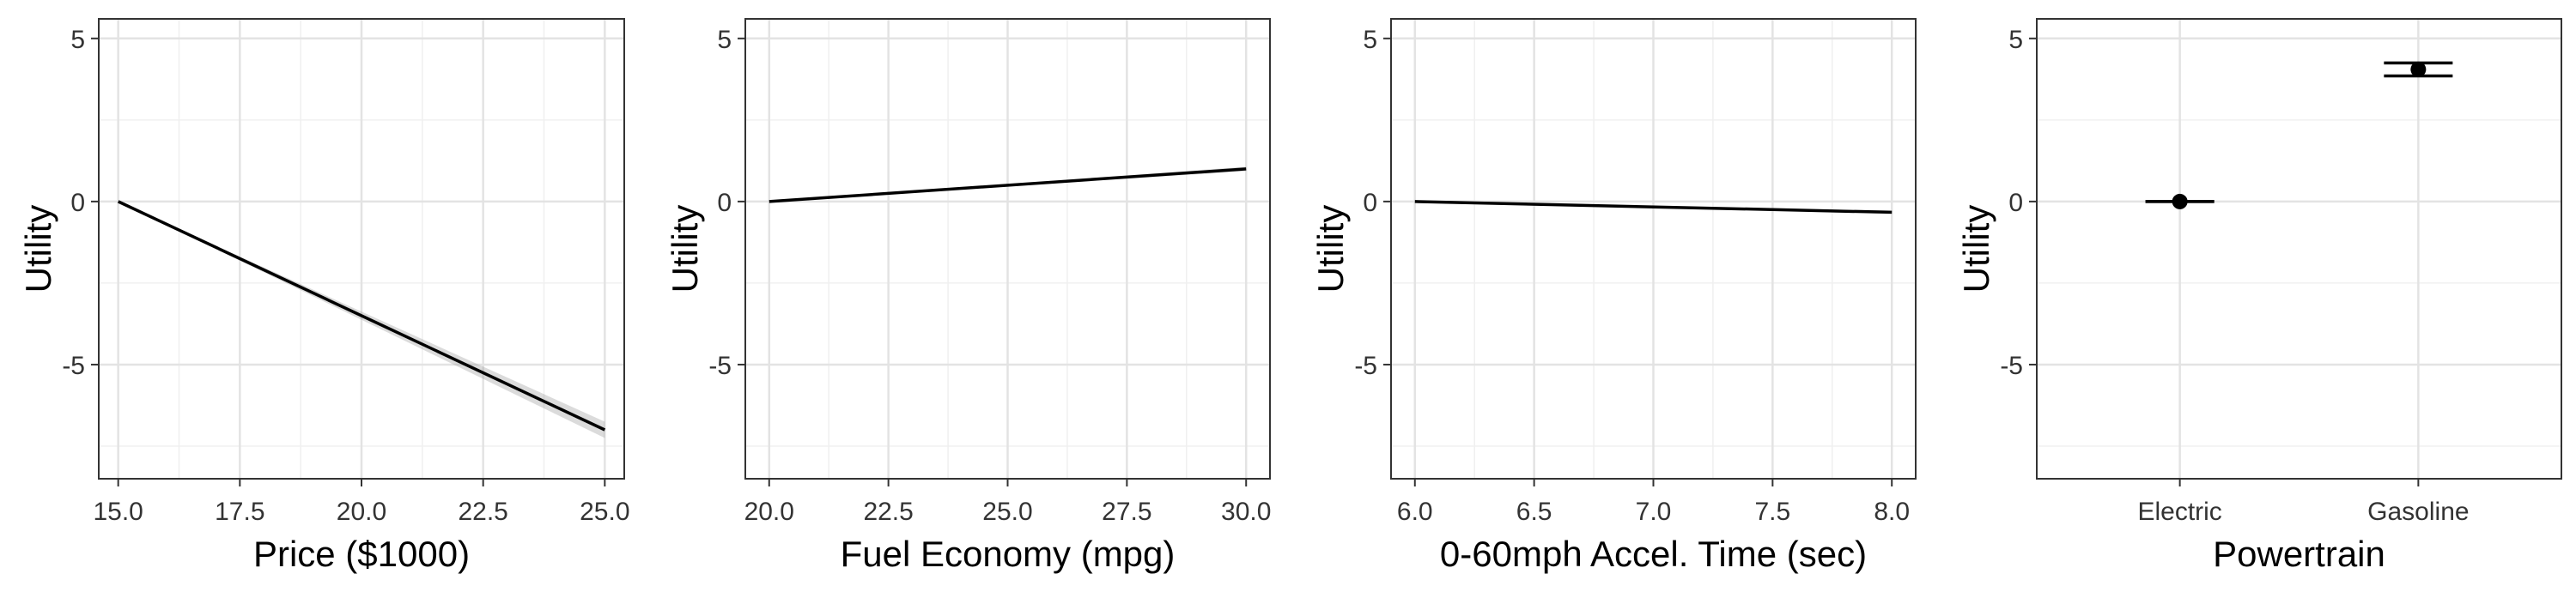 This screenshot has width=2576, height=592. What do you see at coordinates (2299, 554) in the screenshot?
I see `x-axis-title: Powertrain` at bounding box center [2299, 554].